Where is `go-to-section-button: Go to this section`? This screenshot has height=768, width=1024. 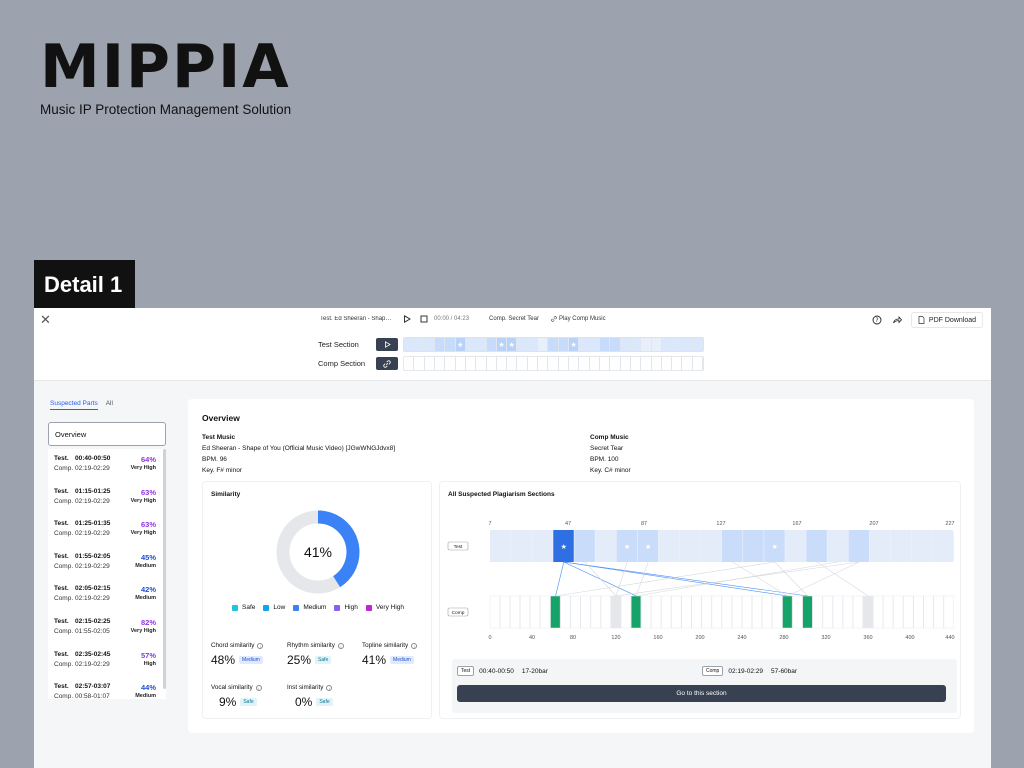
go-to-section-button: Go to this section is located at coordinates (701, 693).